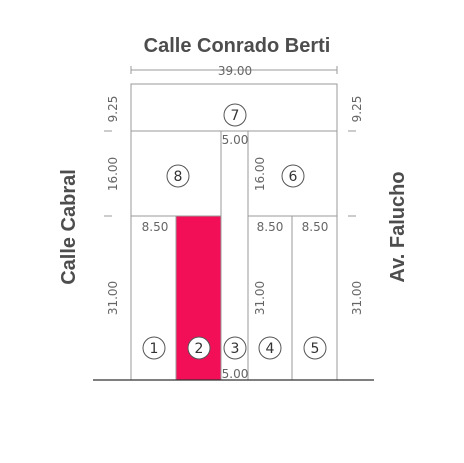 The width and height of the screenshot is (464, 463). I want to click on lot-4-number: 4, so click(270, 349).